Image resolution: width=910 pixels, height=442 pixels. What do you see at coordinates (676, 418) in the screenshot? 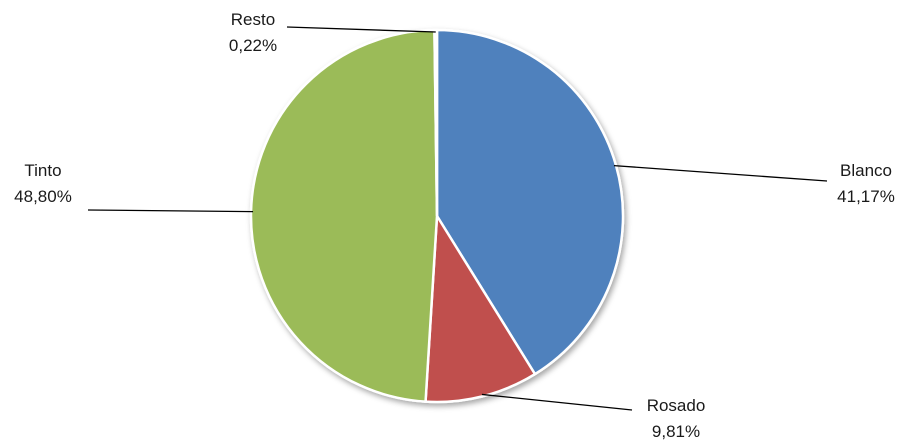
I see `data-label-rosado: Rosado 9,81%` at bounding box center [676, 418].